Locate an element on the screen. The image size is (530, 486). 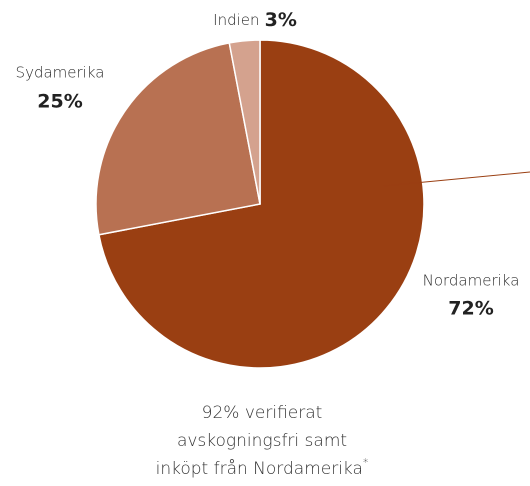
caption-line: avskogningsfri samt is located at coordinates (262, 441).